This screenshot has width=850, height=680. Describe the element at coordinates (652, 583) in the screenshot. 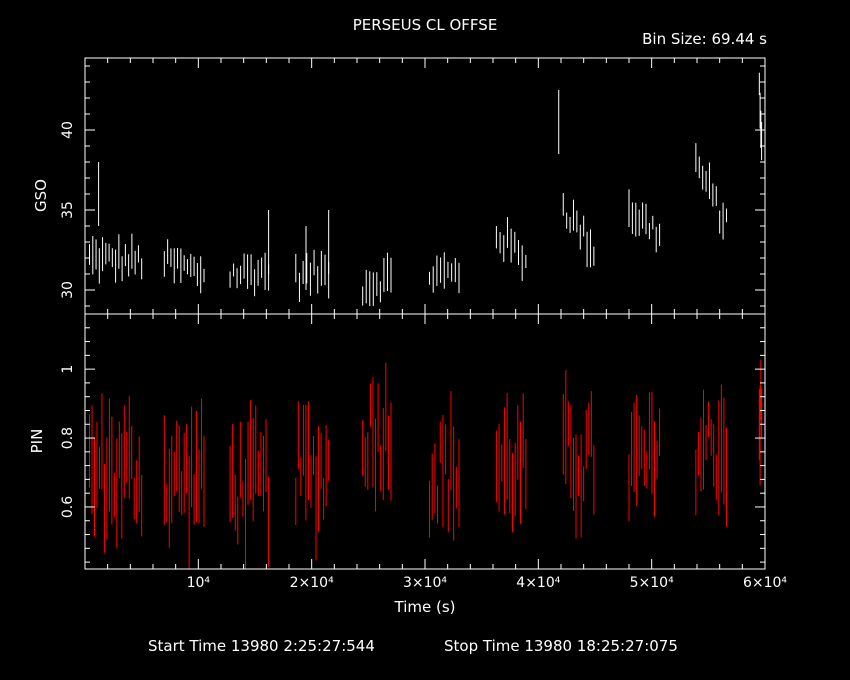

I see `tick-label: 5×10⁴` at that location.